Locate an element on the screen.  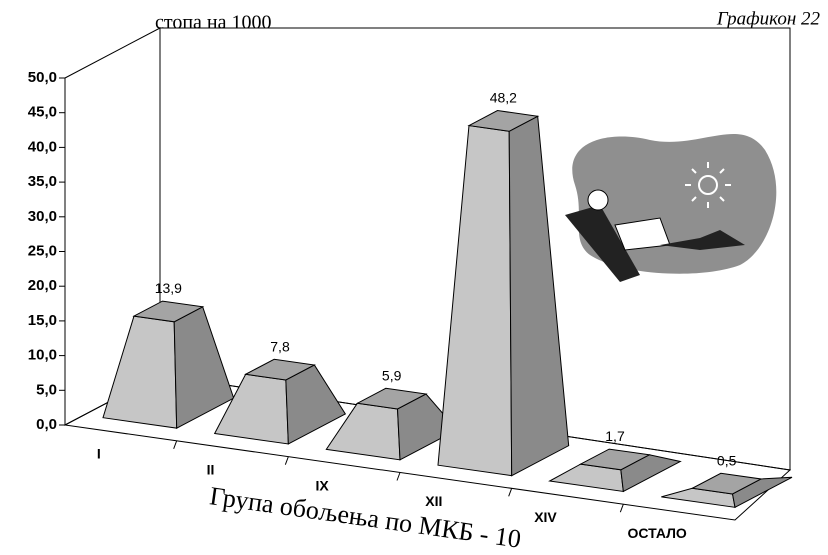
value-label: 1,7 is located at coordinates (615, 436).